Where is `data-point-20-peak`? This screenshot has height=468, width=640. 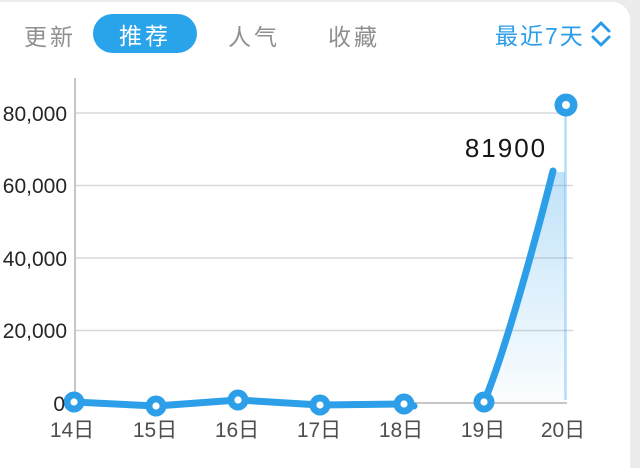 data-point-20-peak is located at coordinates (566, 105).